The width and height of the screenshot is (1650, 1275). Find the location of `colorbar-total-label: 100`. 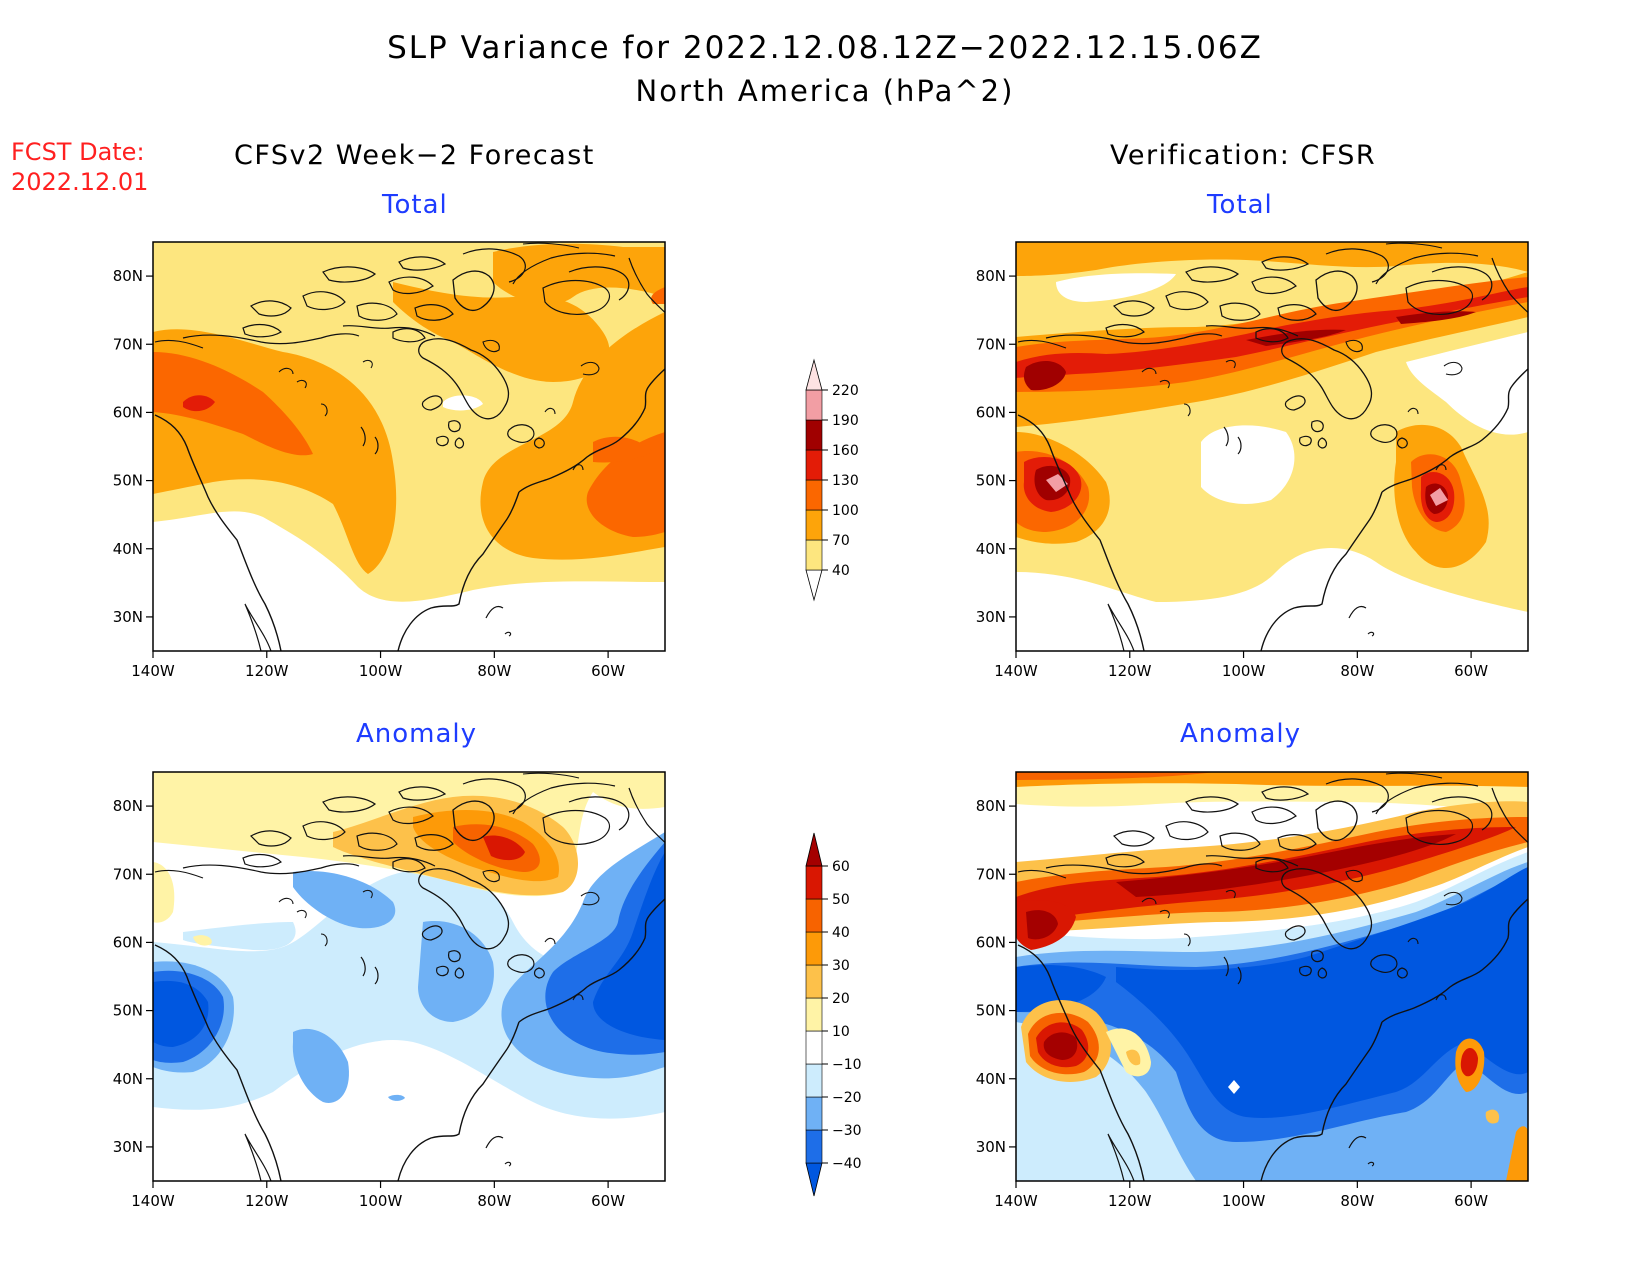

colorbar-total-label: 100 is located at coordinates (845, 511).